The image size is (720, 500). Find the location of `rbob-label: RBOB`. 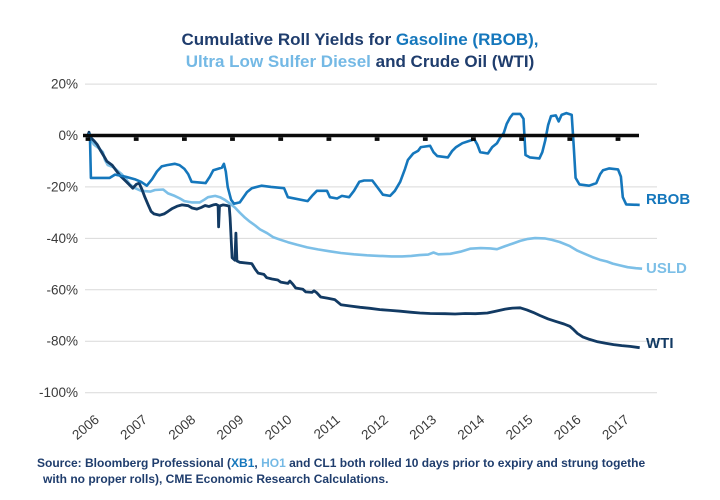

rbob-label: RBOB is located at coordinates (668, 199).